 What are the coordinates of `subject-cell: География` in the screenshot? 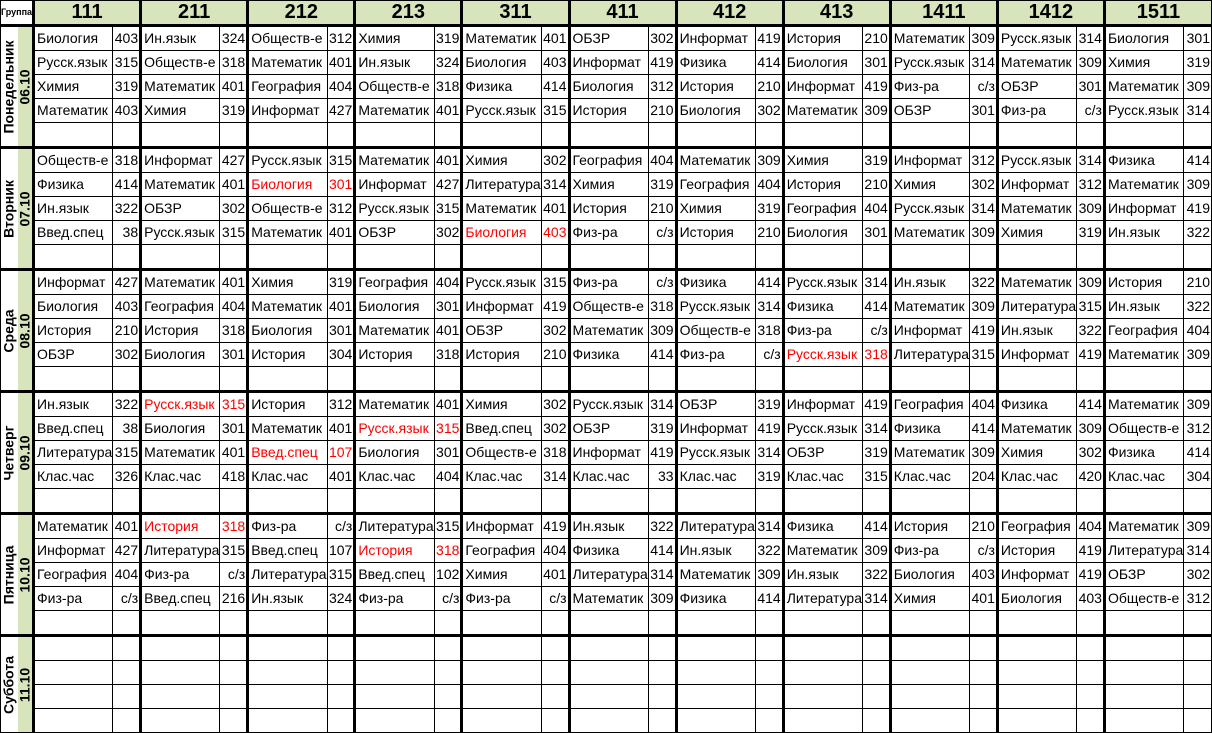 It's located at (287, 86).